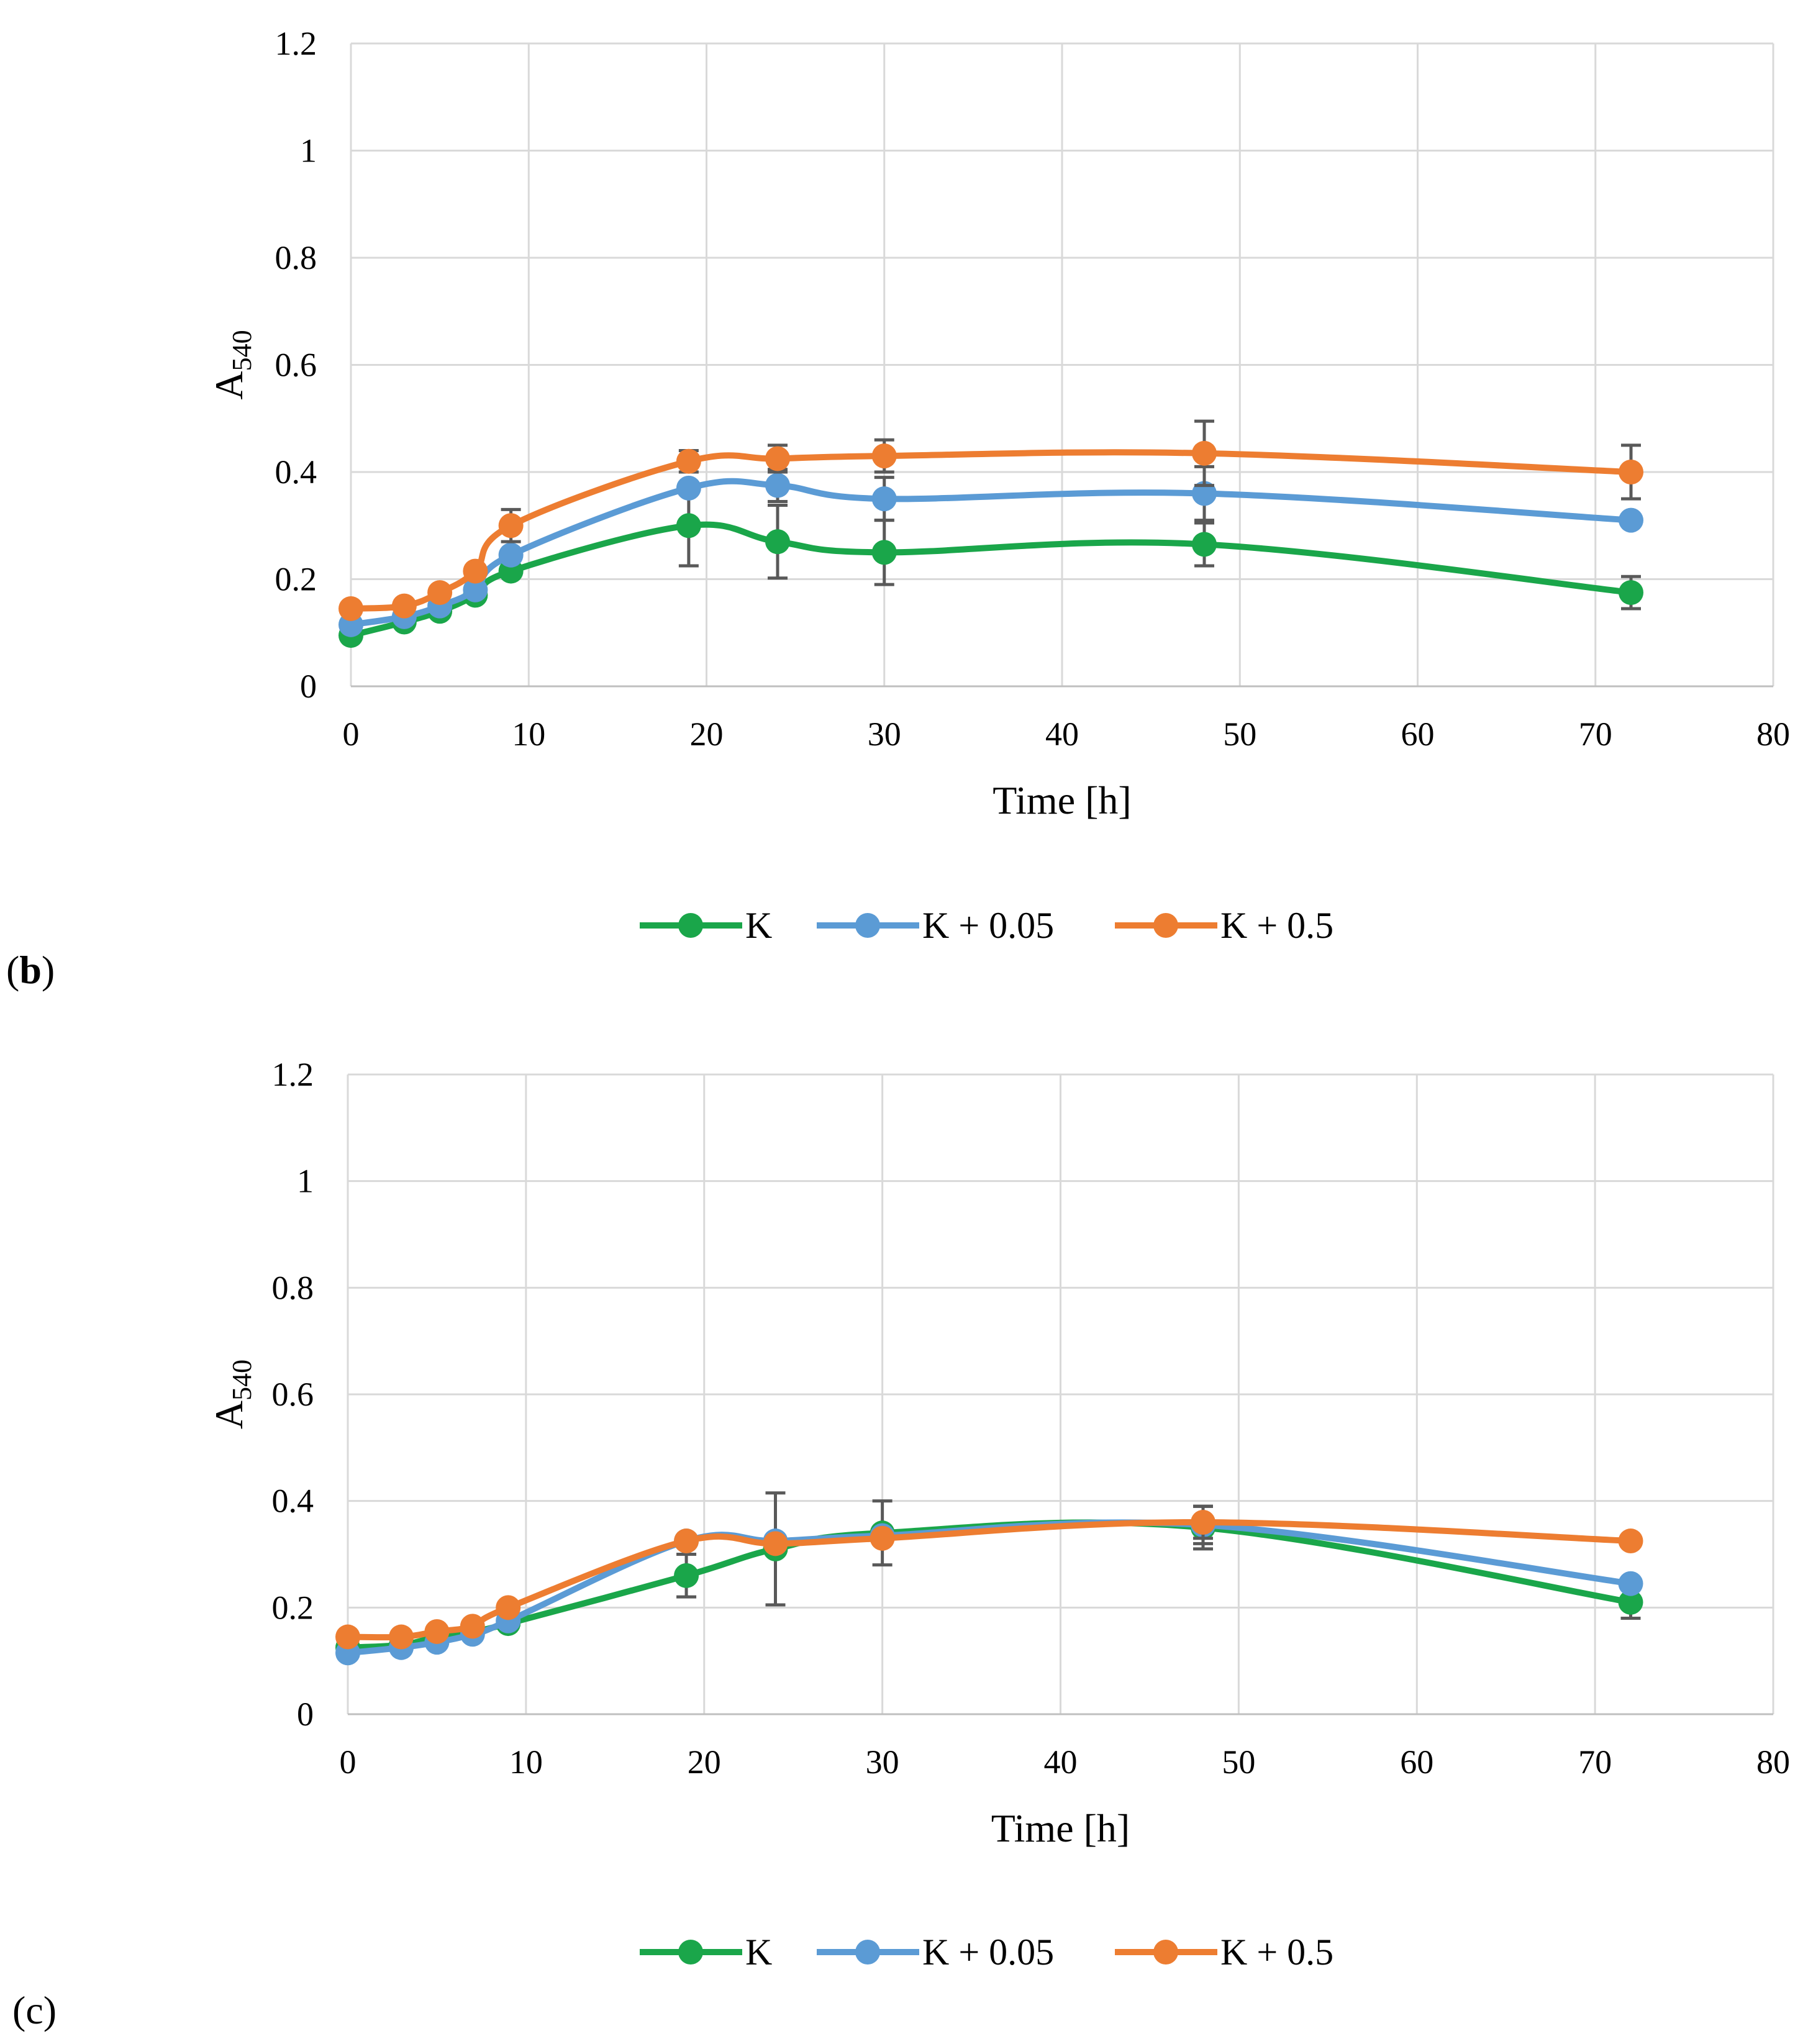 The height and width of the screenshot is (2044, 1808). What do you see at coordinates (348, 1762) in the screenshot?
I see `x-tick-label: 0` at bounding box center [348, 1762].